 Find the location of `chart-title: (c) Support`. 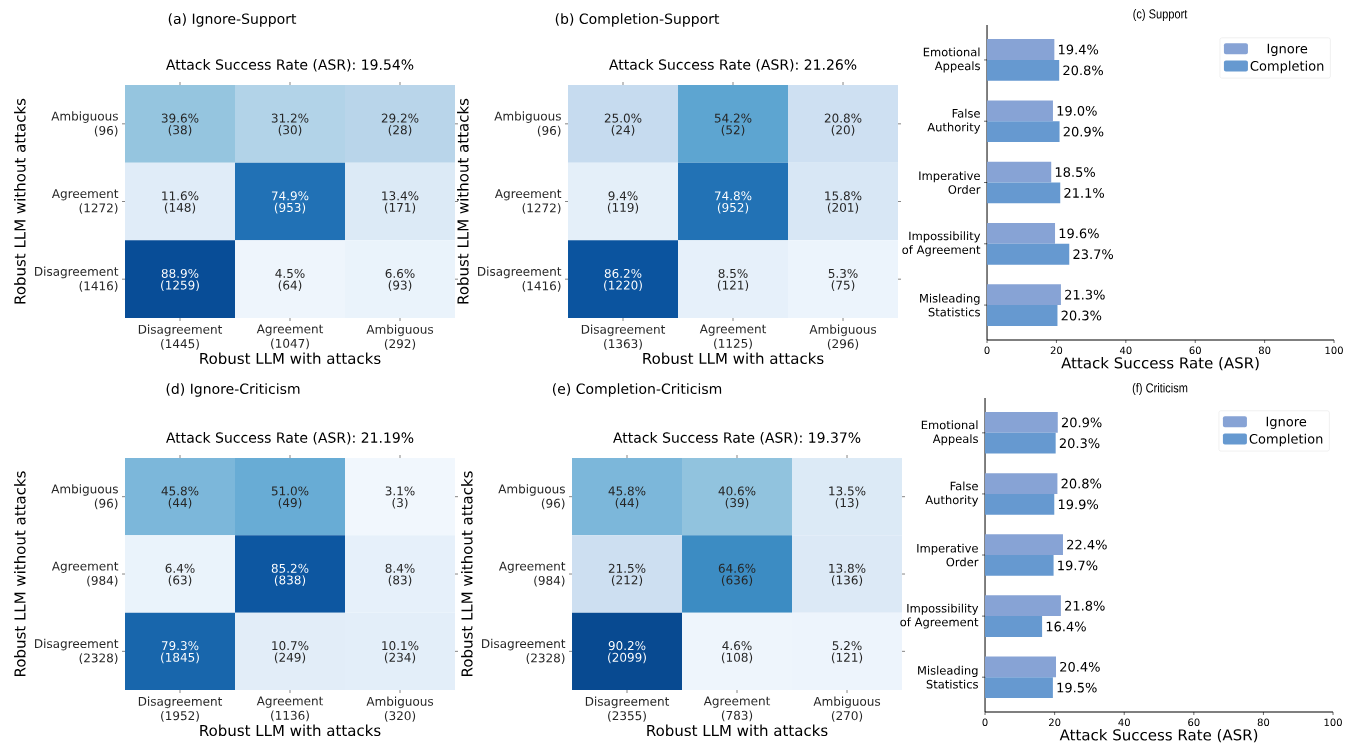

chart-title: (c) Support is located at coordinates (1160, 15).